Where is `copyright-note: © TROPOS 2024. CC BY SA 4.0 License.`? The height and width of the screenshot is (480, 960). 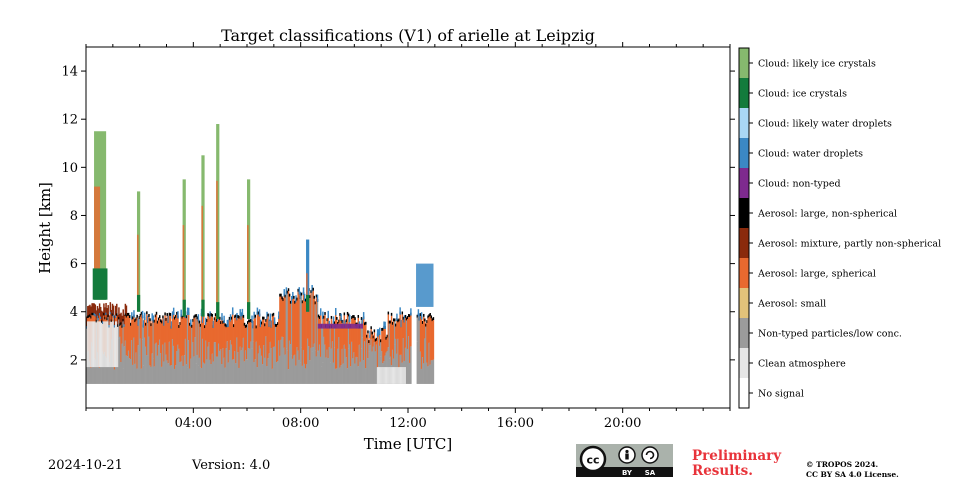
copyright-note: © TROPOS 2024. CC BY SA 4.0 License. is located at coordinates (852, 470).